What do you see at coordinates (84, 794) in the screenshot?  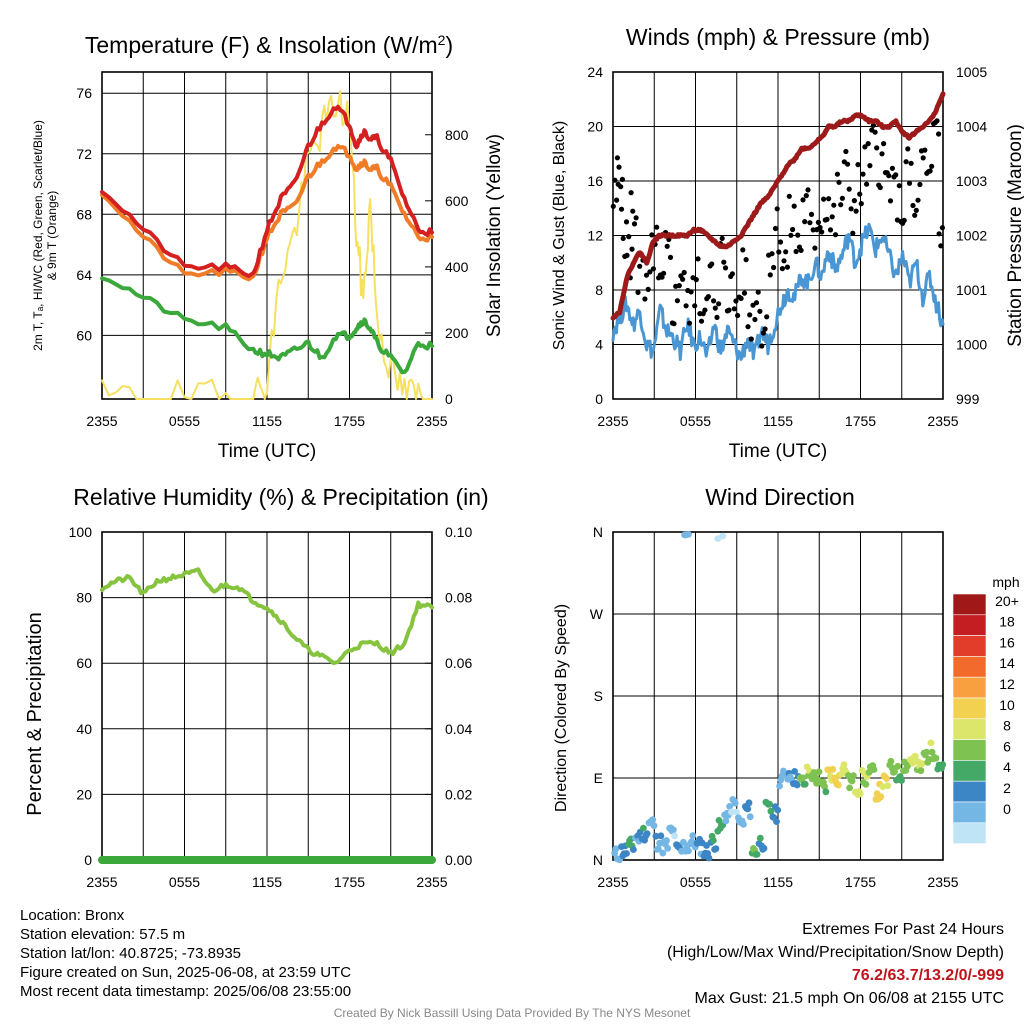 I see `y-tick-label: 20` at bounding box center [84, 794].